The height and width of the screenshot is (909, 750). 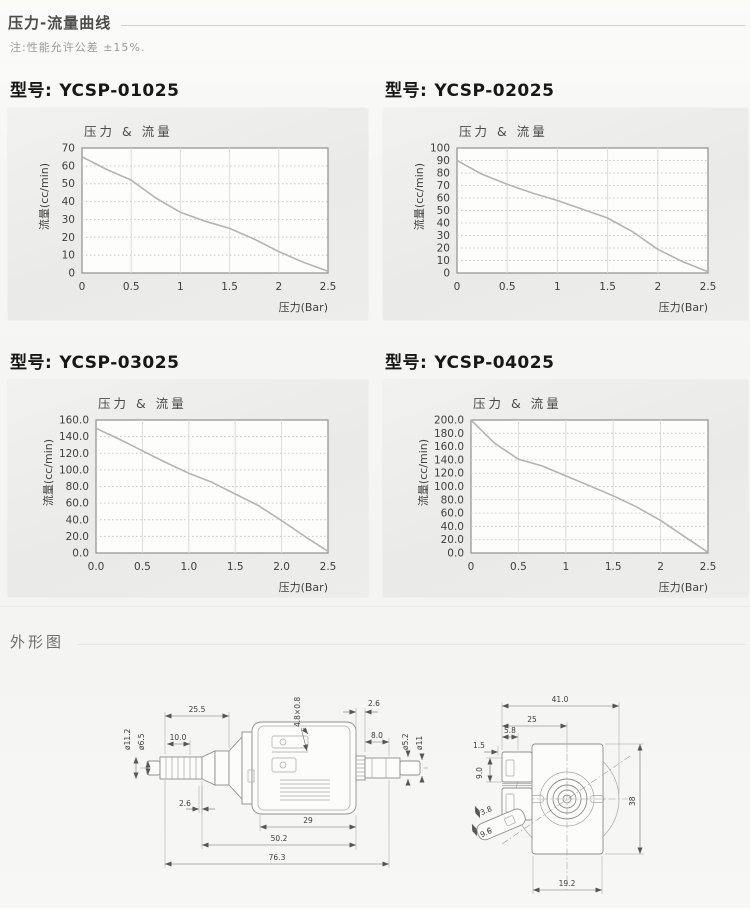 What do you see at coordinates (119, 363) in the screenshot?
I see `model-name: YCSP-03025` at bounding box center [119, 363].